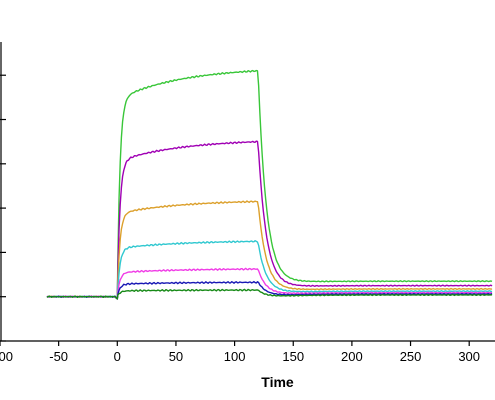 The height and width of the screenshot is (400, 495). Describe the element at coordinates (117, 356) in the screenshot. I see `x-tick-label: 0` at that location.